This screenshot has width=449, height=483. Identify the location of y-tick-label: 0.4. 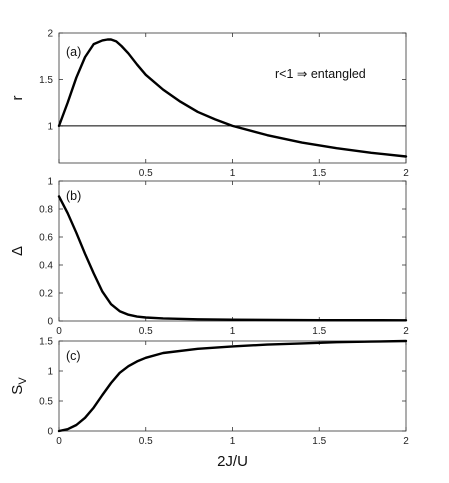
(46, 266).